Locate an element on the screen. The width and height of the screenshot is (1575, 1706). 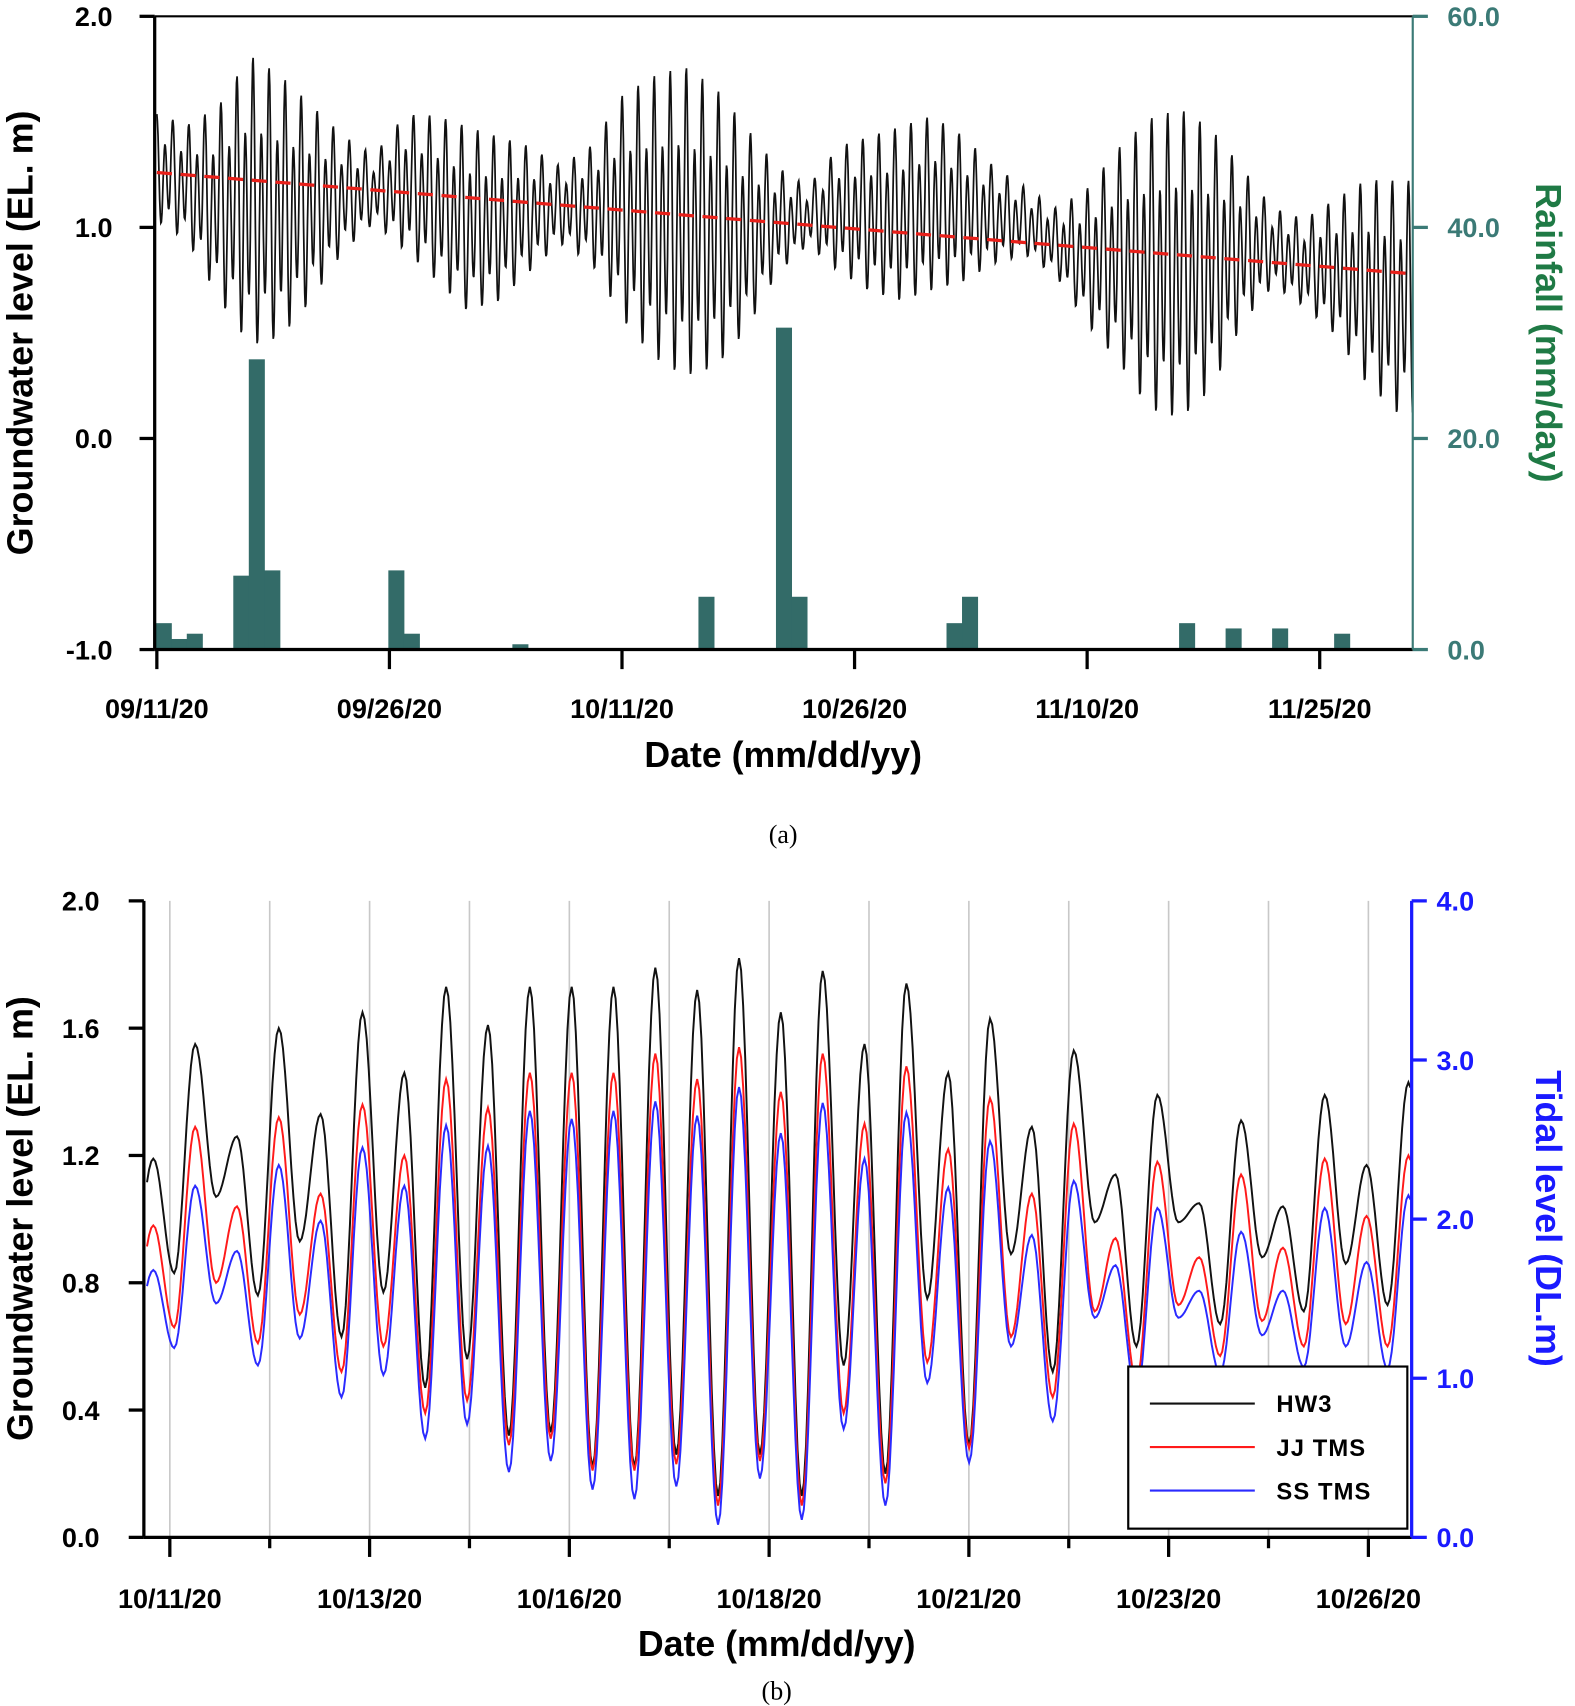
y2-tick-label: 20.0 is located at coordinates (1473, 438).